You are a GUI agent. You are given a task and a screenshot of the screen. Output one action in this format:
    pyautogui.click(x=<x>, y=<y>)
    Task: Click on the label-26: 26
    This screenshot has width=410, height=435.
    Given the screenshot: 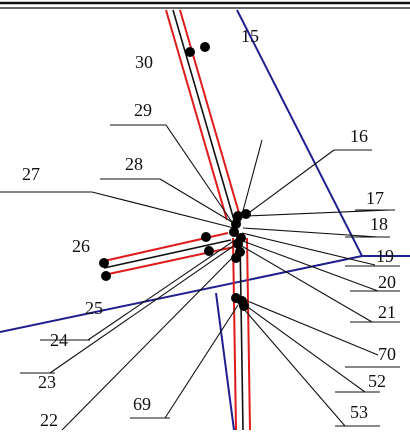 What is the action you would take?
    pyautogui.click(x=81, y=246)
    